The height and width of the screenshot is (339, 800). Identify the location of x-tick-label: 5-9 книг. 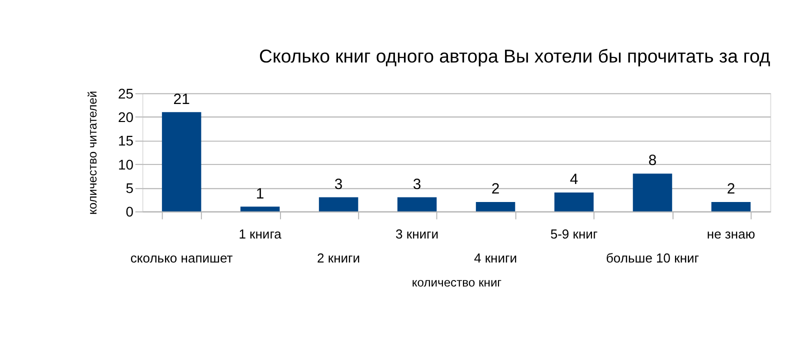
(574, 234).